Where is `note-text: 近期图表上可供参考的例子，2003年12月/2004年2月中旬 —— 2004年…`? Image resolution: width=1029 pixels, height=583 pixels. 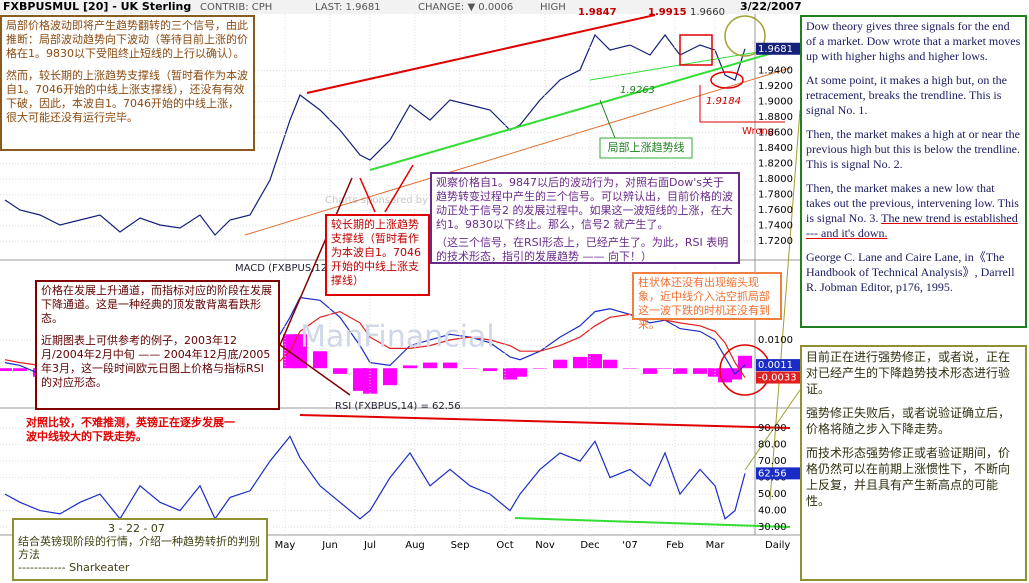
note-text: 近期图表上可供参考的例子，2003年12月/2004年2月中旬 —— 2004年… is located at coordinates (156, 361).